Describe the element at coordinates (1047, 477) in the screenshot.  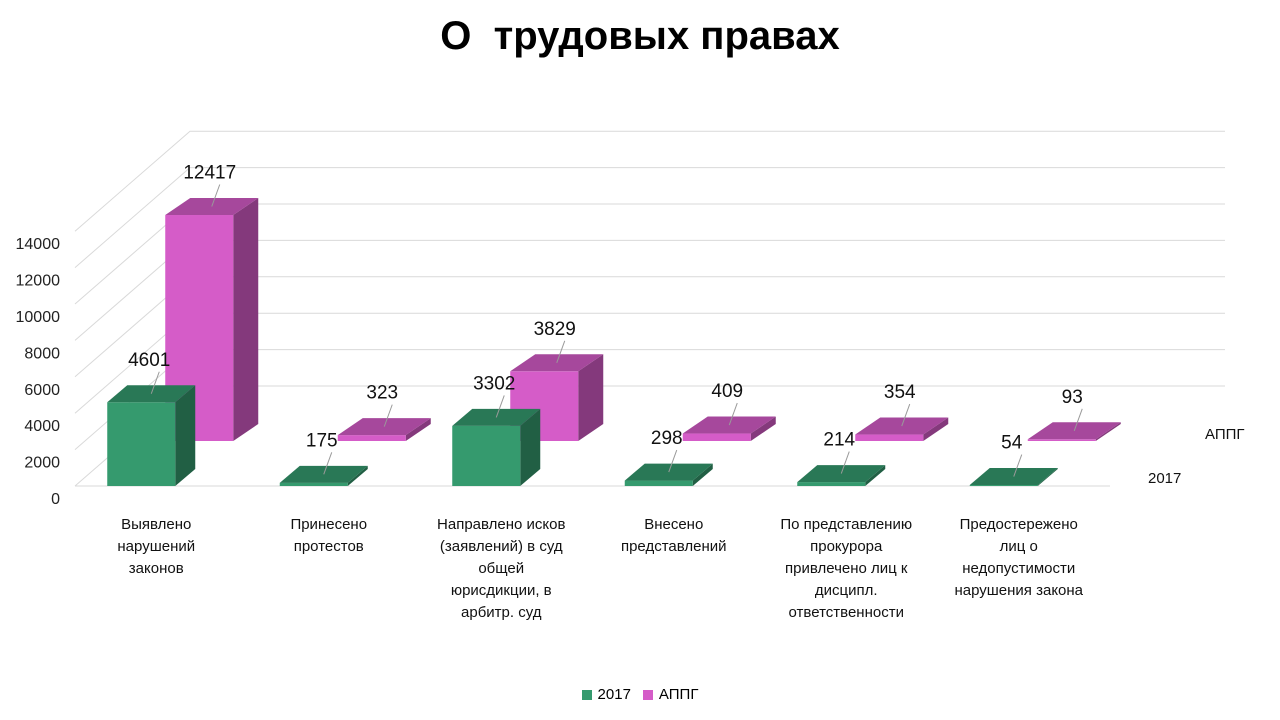
I see `bar-2017-5-side` at that location.